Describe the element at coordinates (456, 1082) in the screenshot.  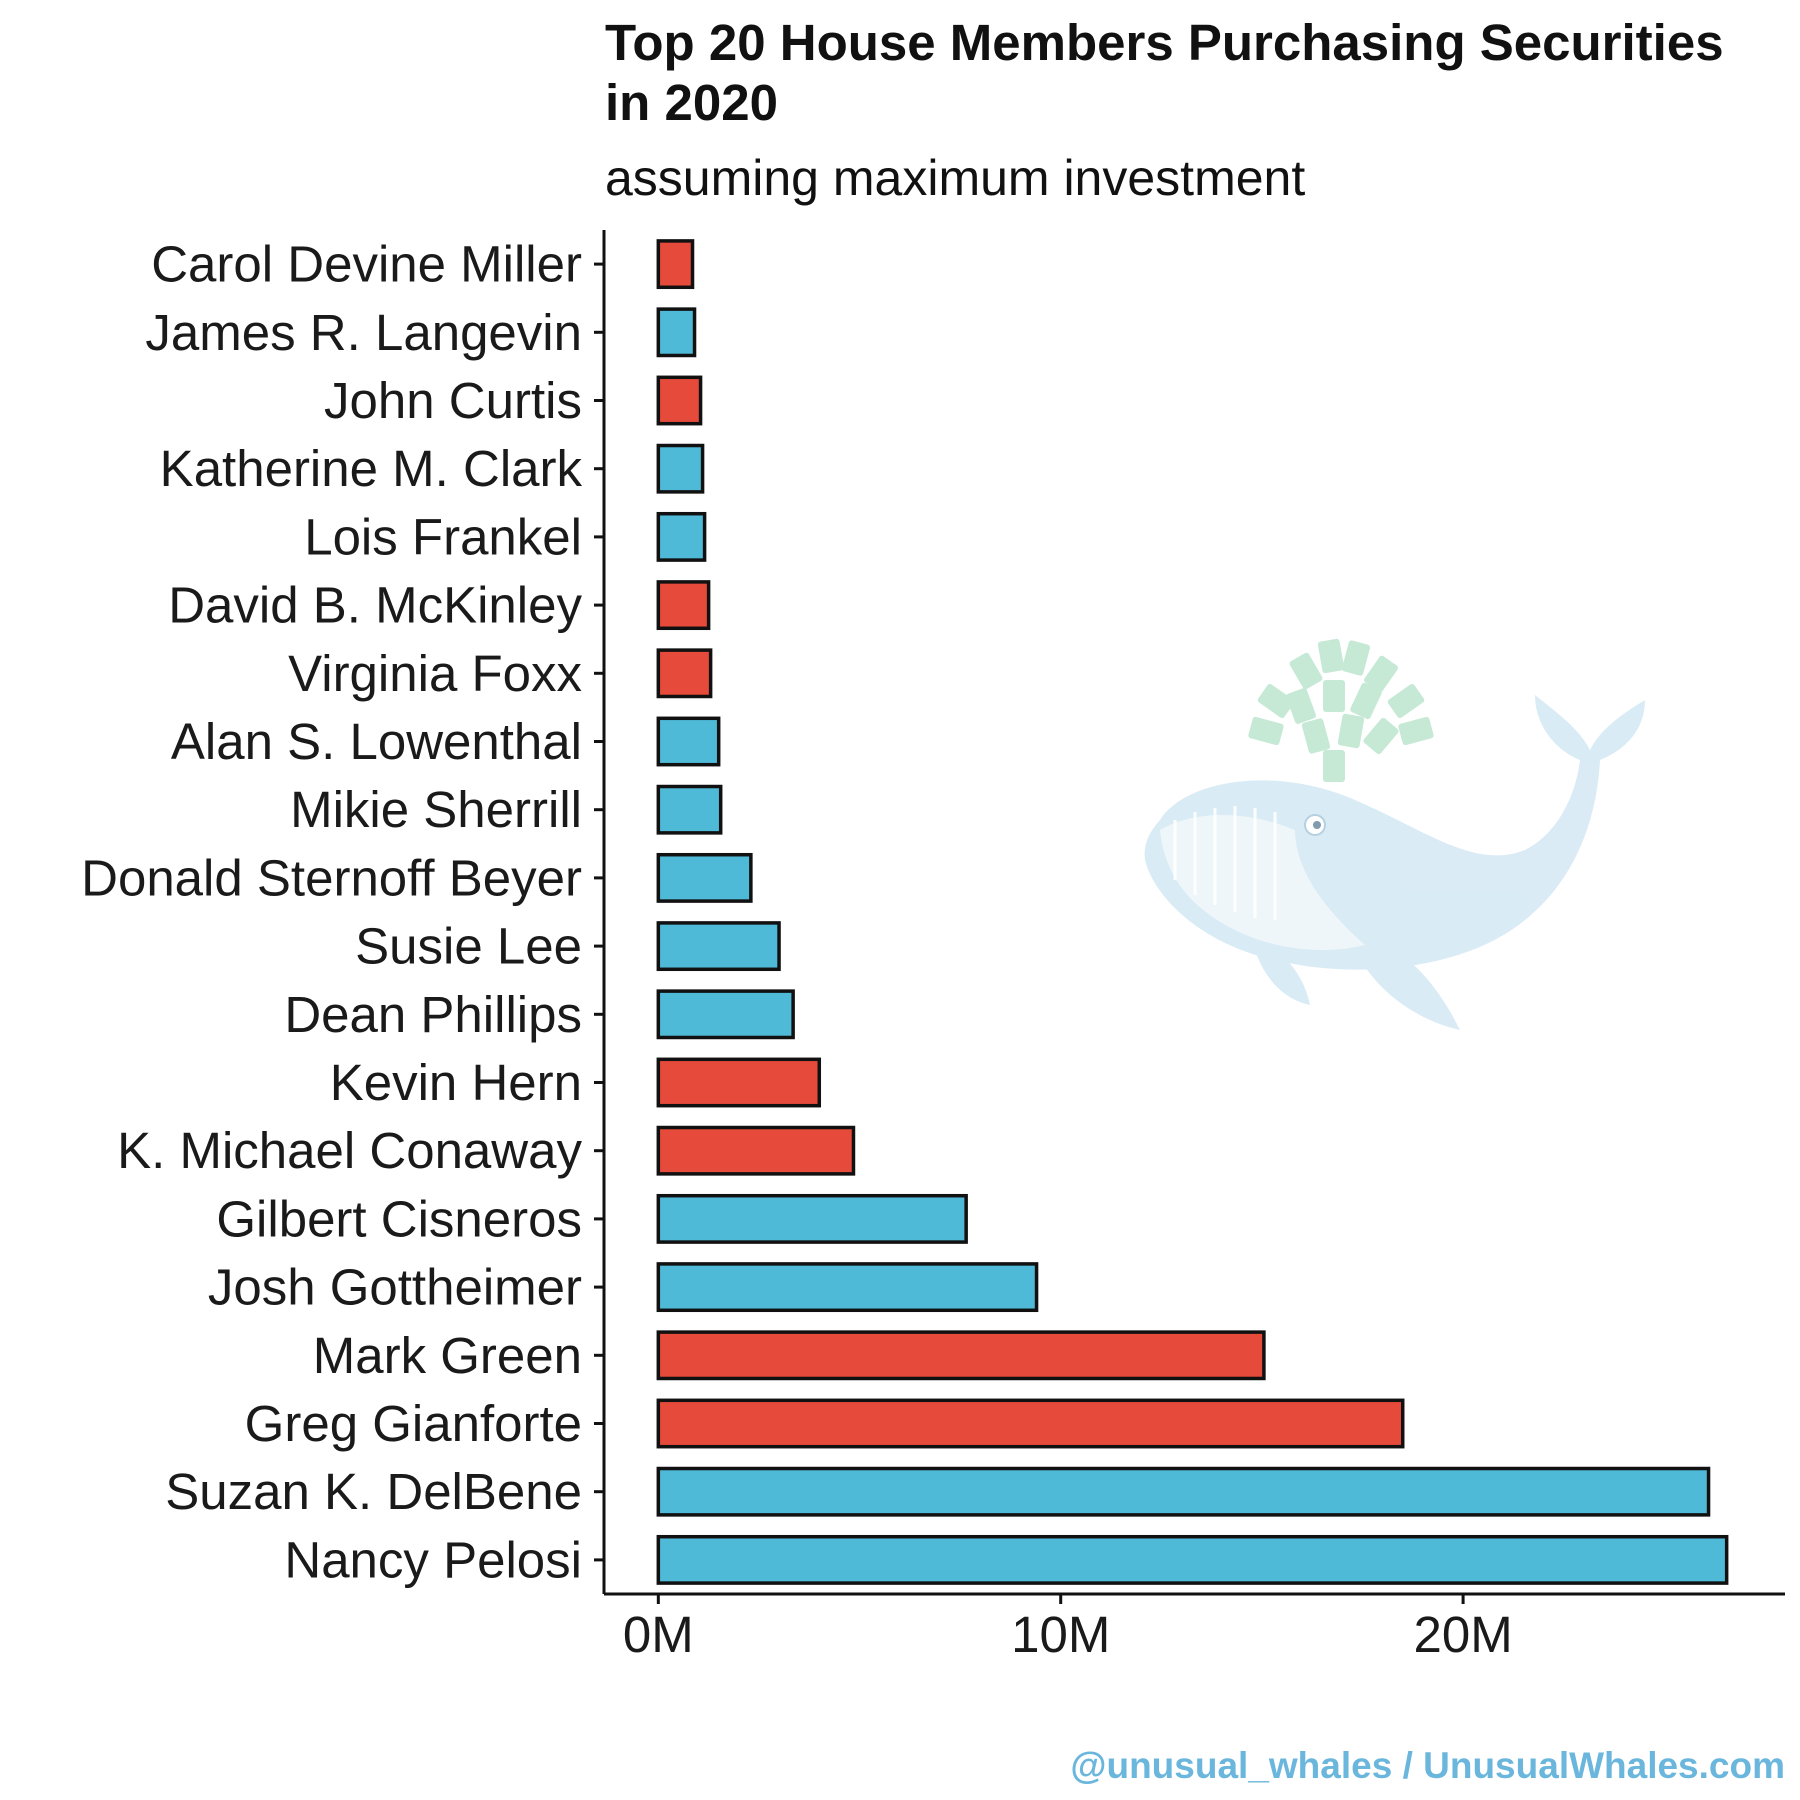
I see `y-tick-label: Kevin Hern` at that location.